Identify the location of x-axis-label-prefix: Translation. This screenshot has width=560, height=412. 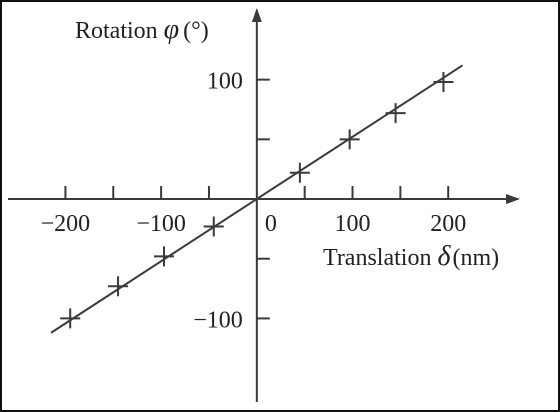
(380, 258).